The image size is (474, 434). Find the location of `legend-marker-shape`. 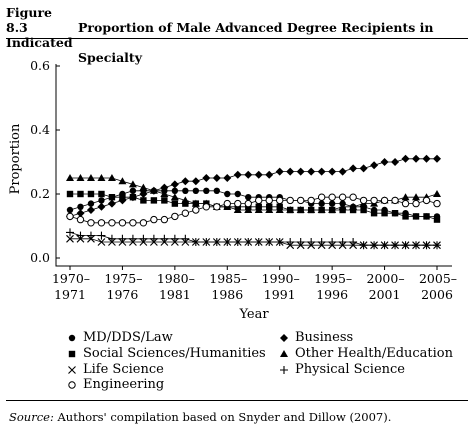

legend-marker-shape is located at coordinates (72, 385).